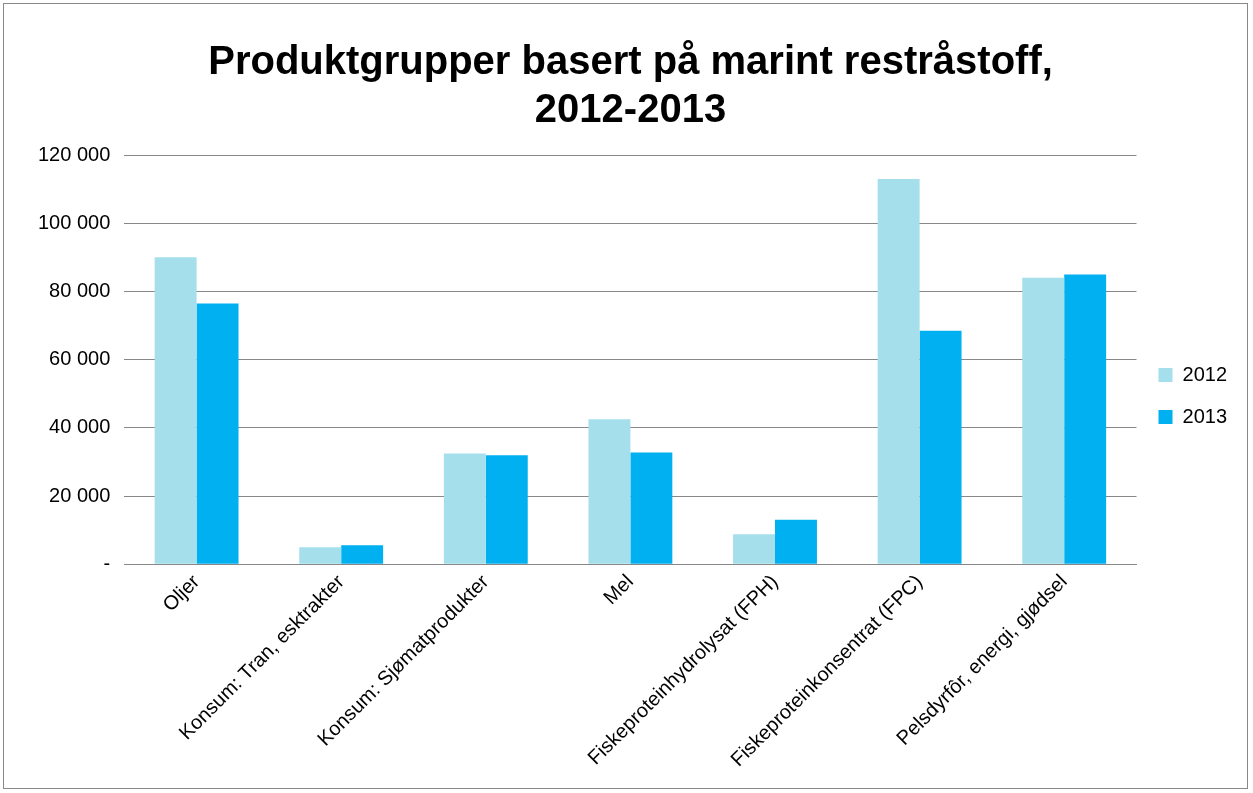 The width and height of the screenshot is (1253, 793). What do you see at coordinates (74, 153) in the screenshot?
I see `y-tick-label: 120 000` at bounding box center [74, 153].